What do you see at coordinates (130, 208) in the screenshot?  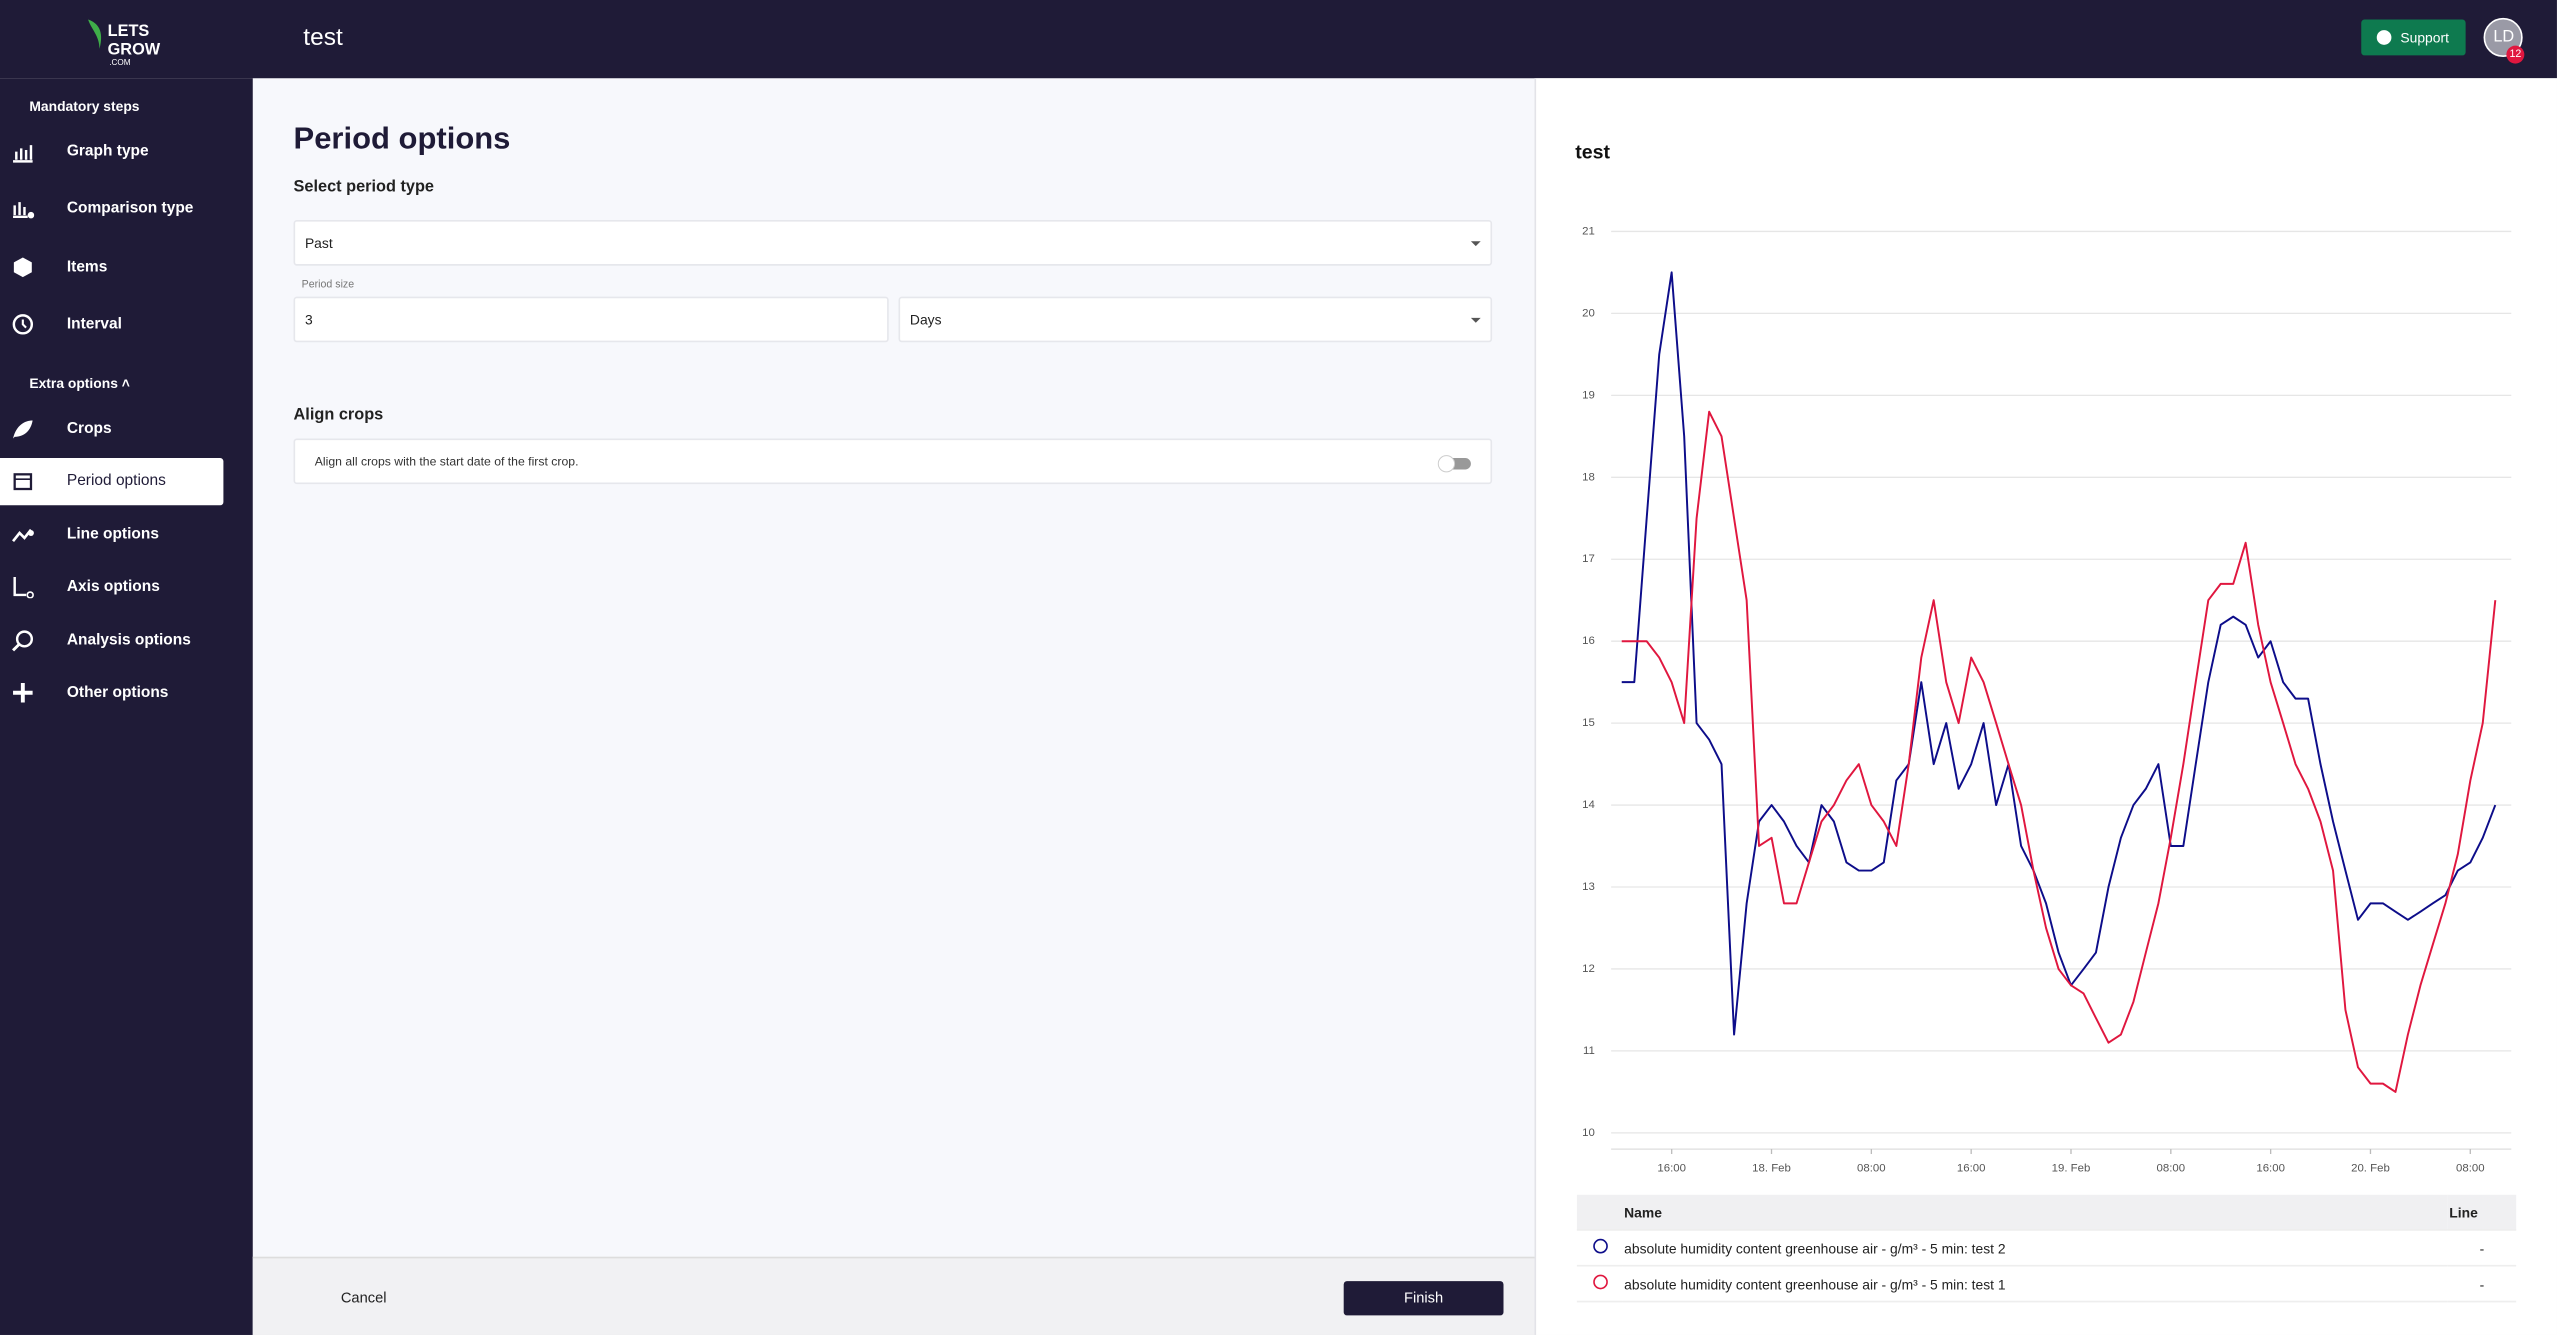 I see `nav-item: Comparison type` at bounding box center [130, 208].